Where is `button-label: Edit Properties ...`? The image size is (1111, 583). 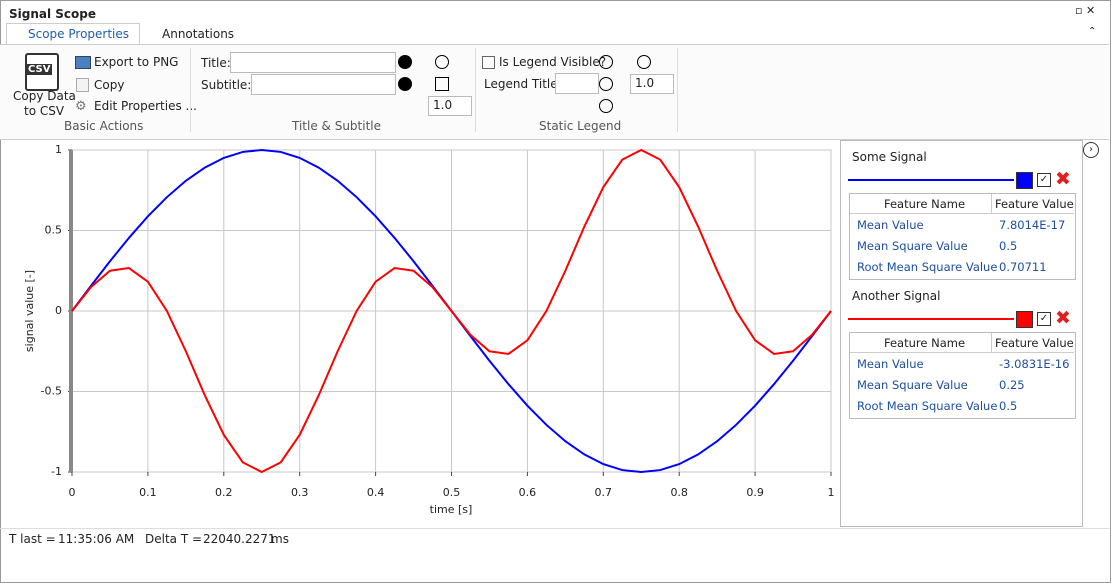
button-label: Edit Properties ... is located at coordinates (145, 106).